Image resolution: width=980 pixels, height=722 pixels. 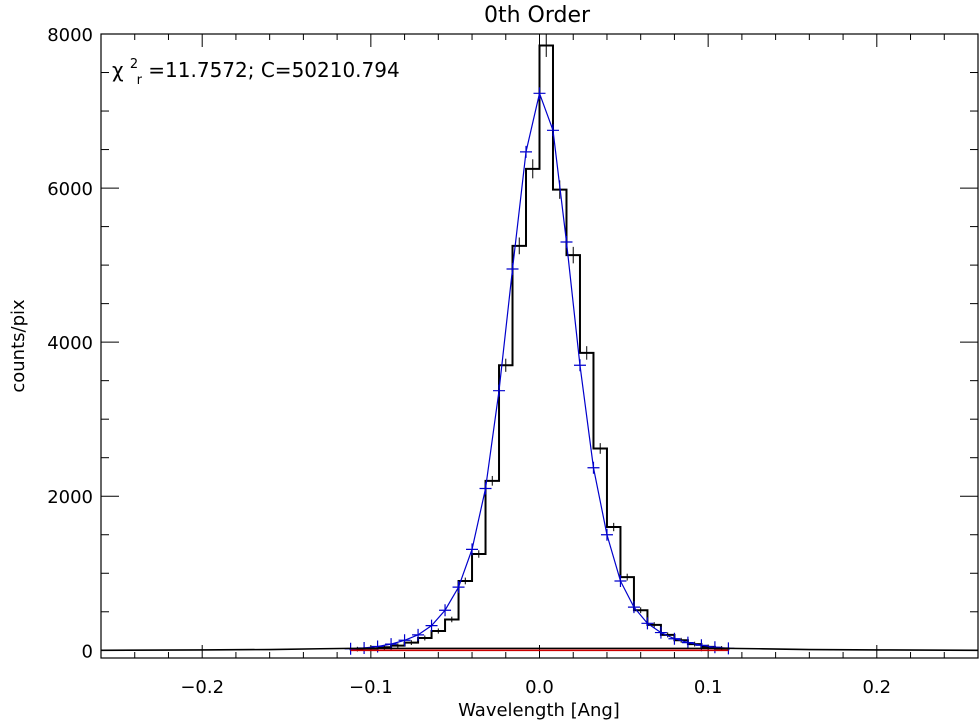 What do you see at coordinates (537, 15) in the screenshot?
I see `chart-title: 0th Order` at bounding box center [537, 15].